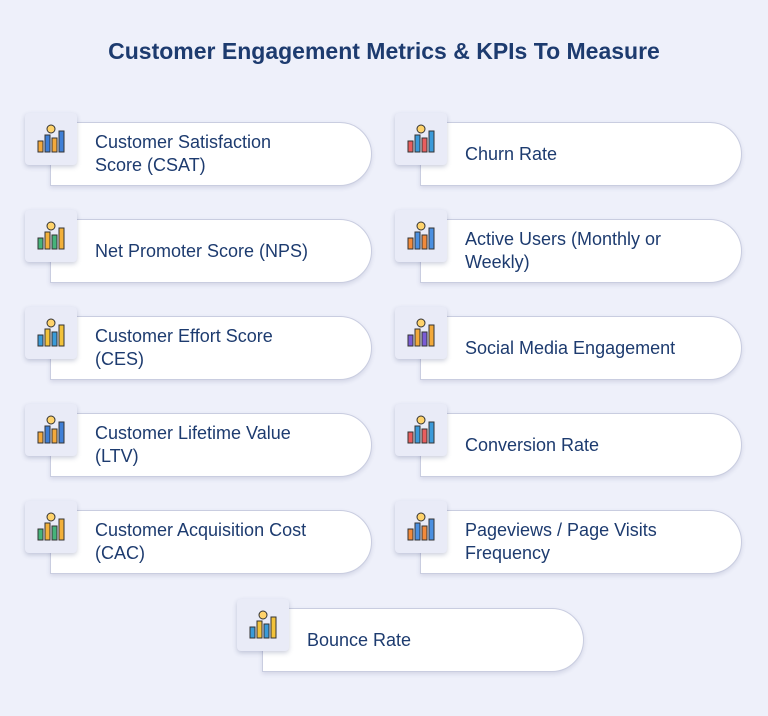 Image resolution: width=768 pixels, height=716 pixels. I want to click on metric-card: Bounce Rate, so click(423, 640).